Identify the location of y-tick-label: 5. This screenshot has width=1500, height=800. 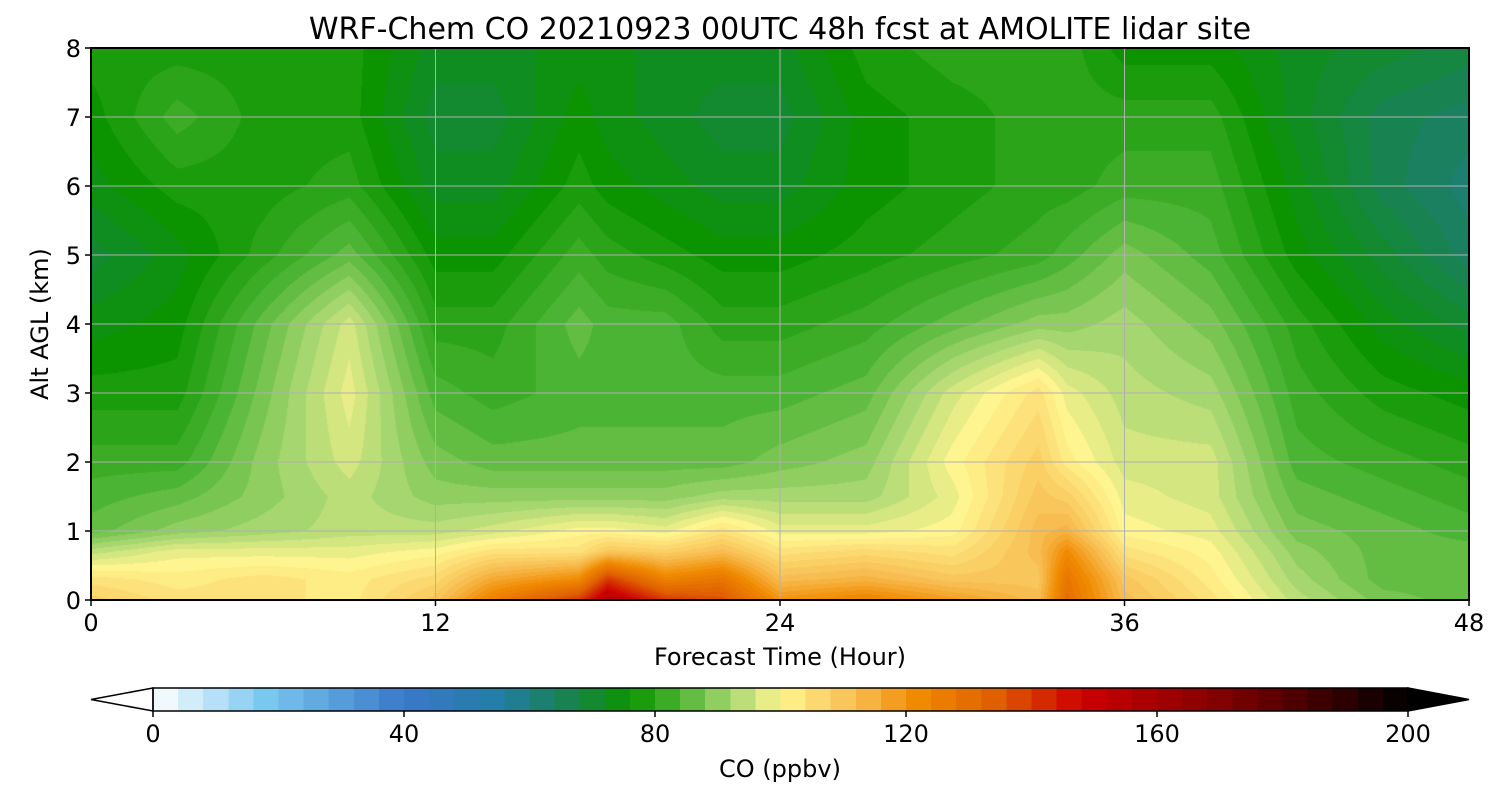
(73, 256).